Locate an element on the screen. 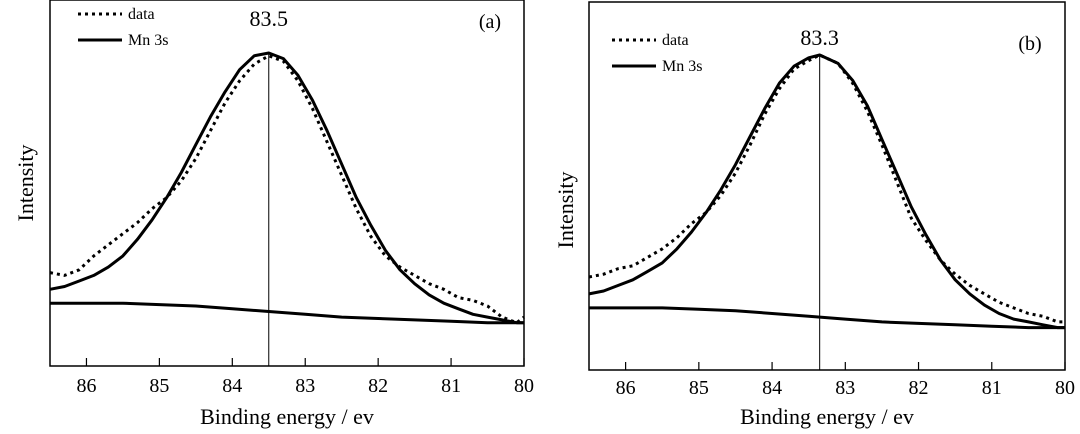  peak-label: 83.5 is located at coordinates (269, 18).